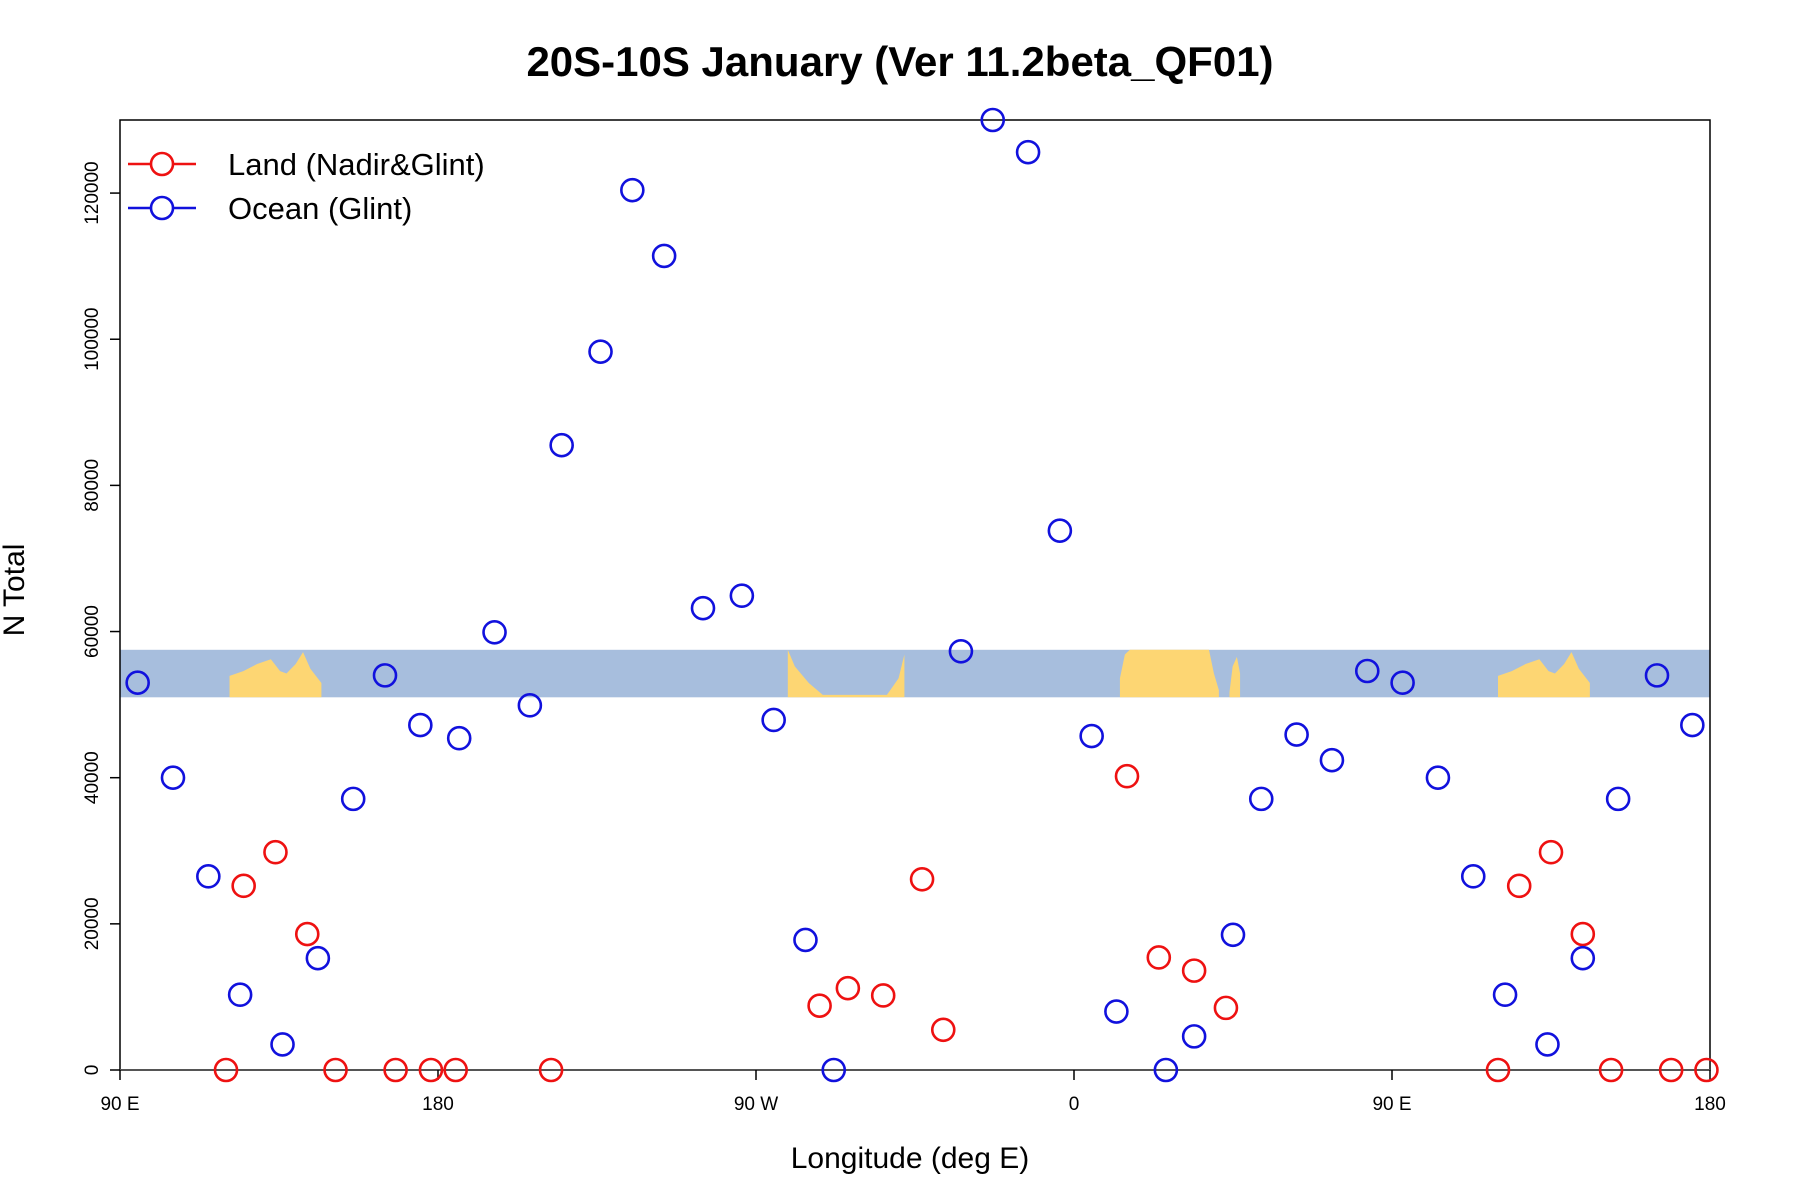 Image resolution: width=1800 pixels, height=1200 pixels. What do you see at coordinates (92, 485) in the screenshot?
I see `y-tick-label: 80000` at bounding box center [92, 485].